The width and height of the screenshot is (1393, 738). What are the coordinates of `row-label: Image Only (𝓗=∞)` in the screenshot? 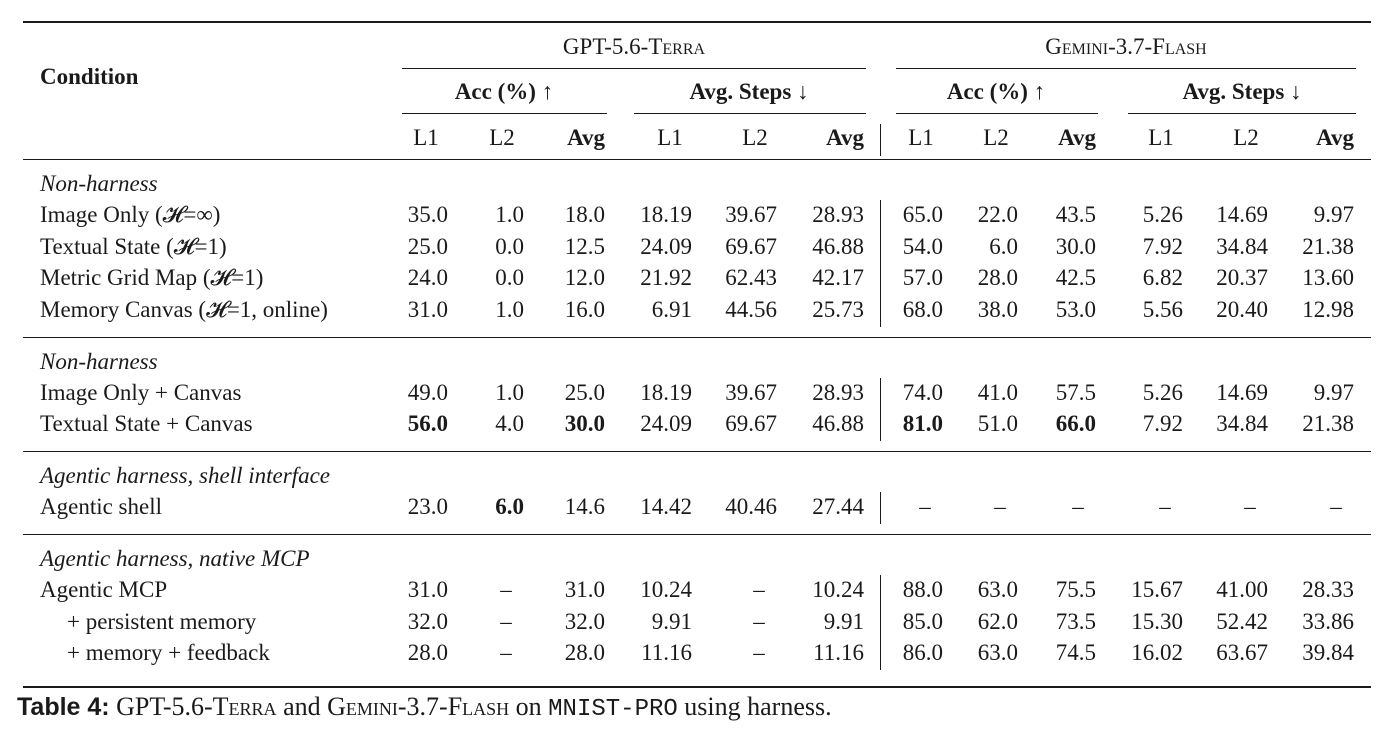 It's located at (130, 214).